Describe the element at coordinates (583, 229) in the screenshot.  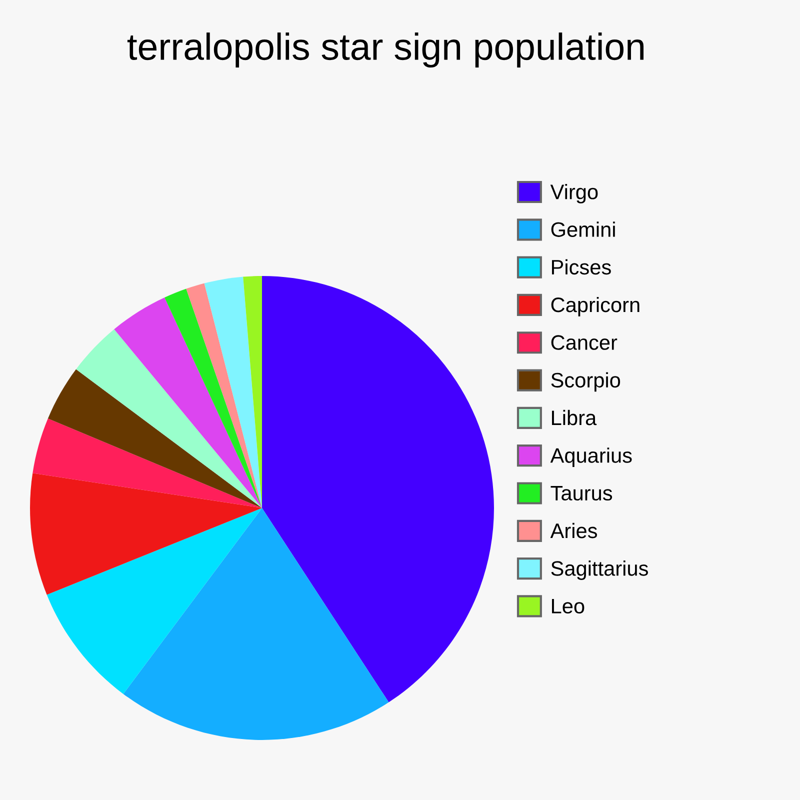
I see `legend-label: Gemini` at that location.